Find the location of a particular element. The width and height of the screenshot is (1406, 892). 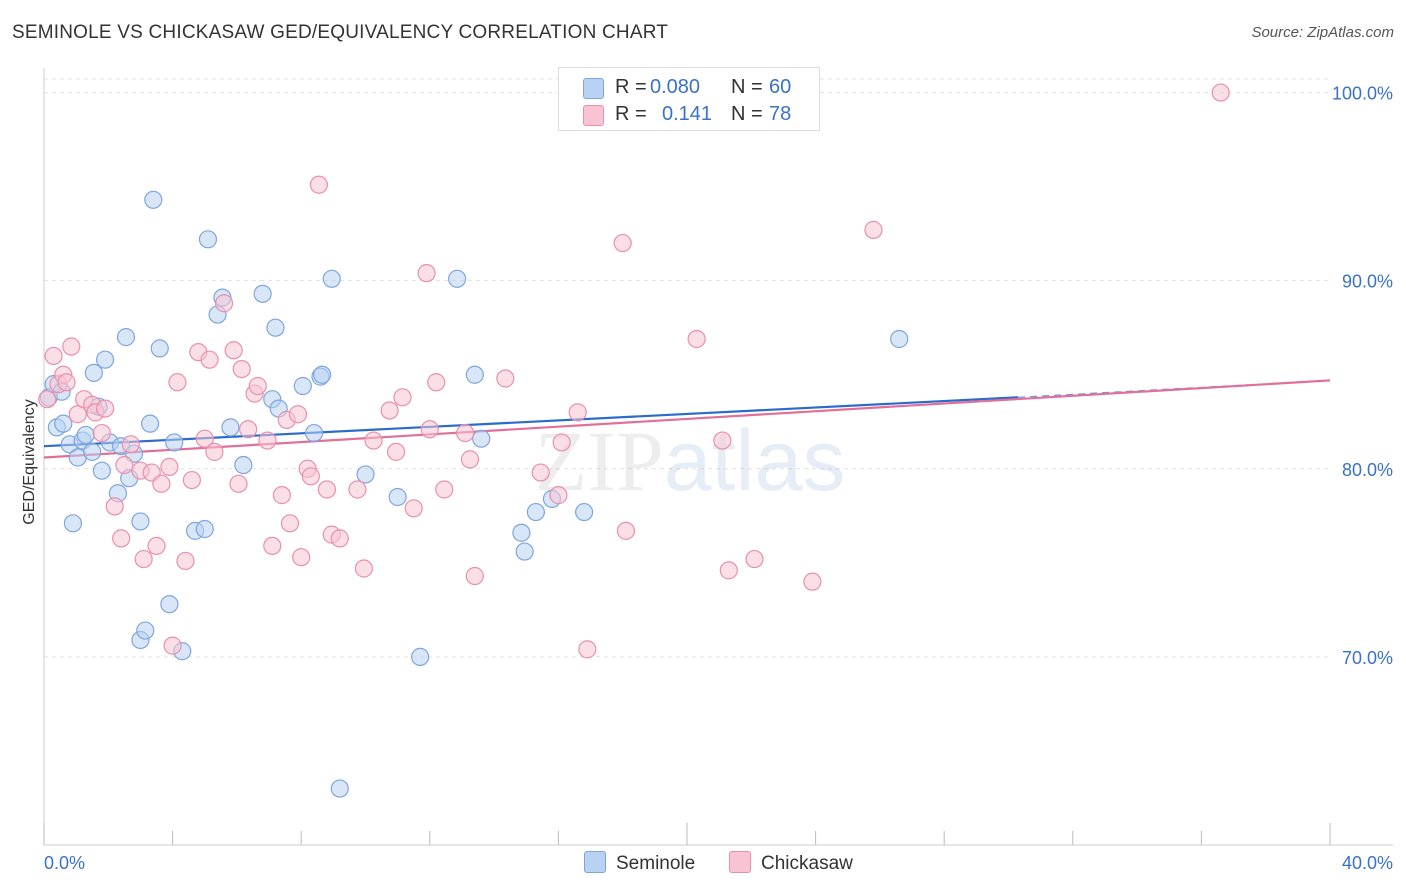

x-tick-label-max: 40.0% is located at coordinates (1367, 863).